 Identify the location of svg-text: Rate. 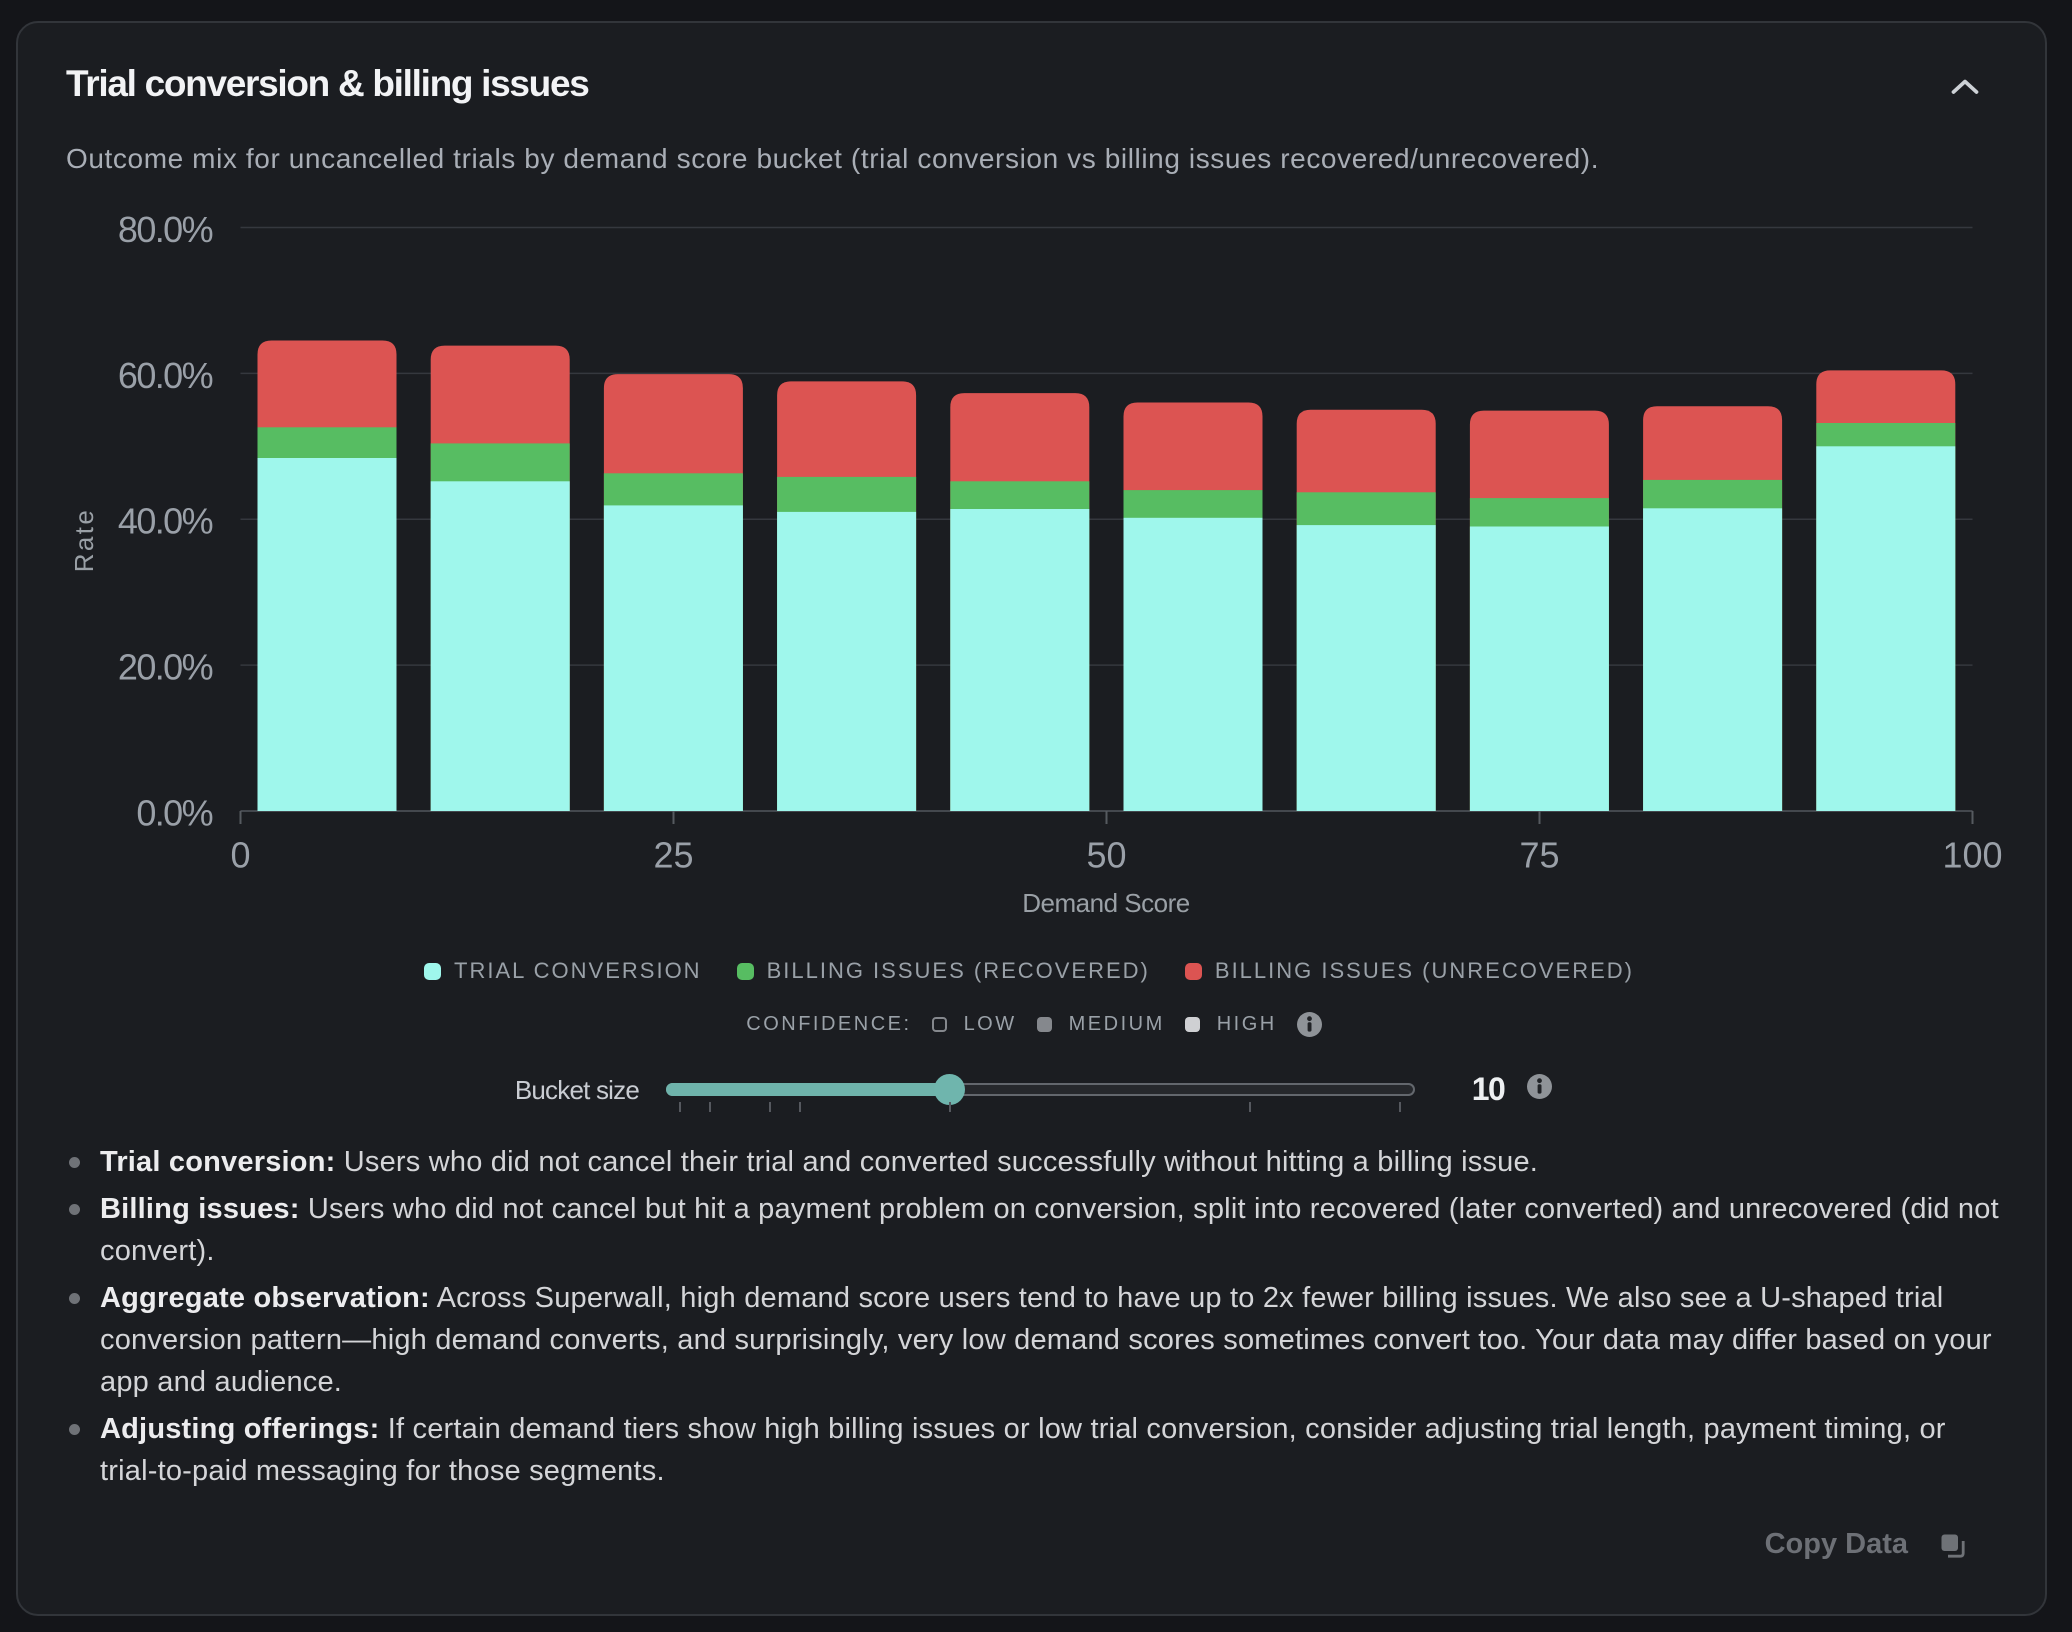
(84, 540).